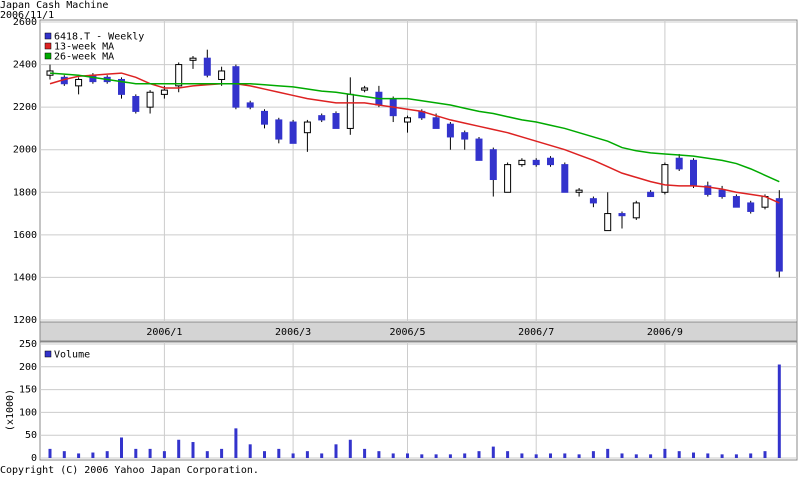 Image resolution: width=800 pixels, height=477 pixels. Describe the element at coordinates (25, 22) in the screenshot. I see `y-tick-label: 2600` at that location.